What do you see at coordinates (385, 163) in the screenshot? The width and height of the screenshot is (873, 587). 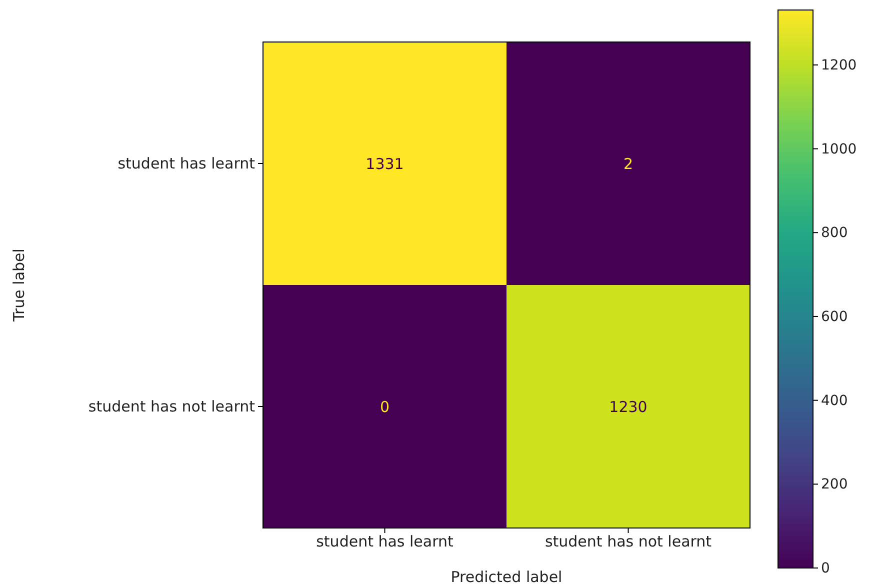 I see `data-label: 1331` at bounding box center [385, 163].